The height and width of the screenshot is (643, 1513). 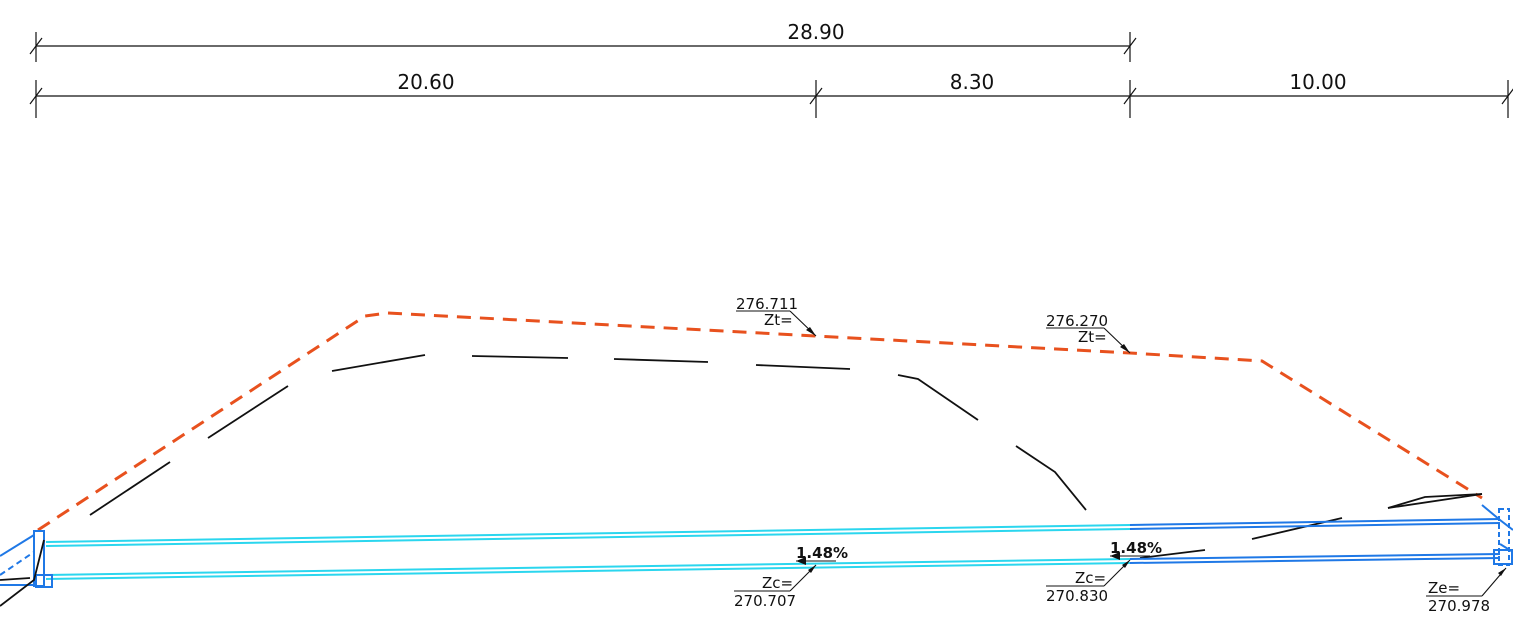 I want to click on slope2-text: 1.48%, so click(x=1136, y=548).